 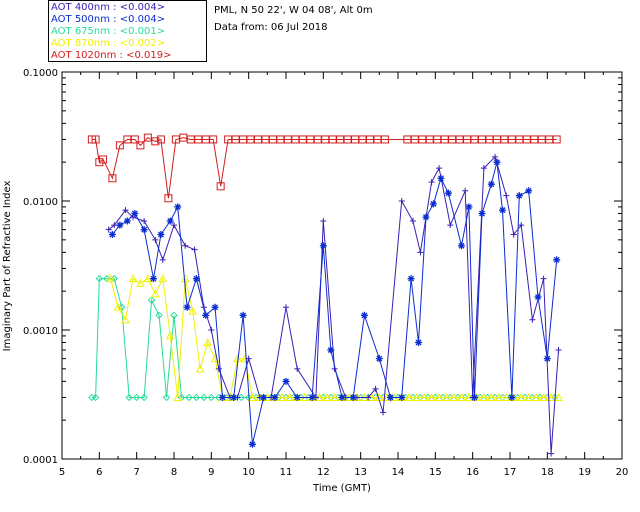 What do you see at coordinates (40, 202) in the screenshot?
I see `y-tick-label: 0.0100` at bounding box center [40, 202].